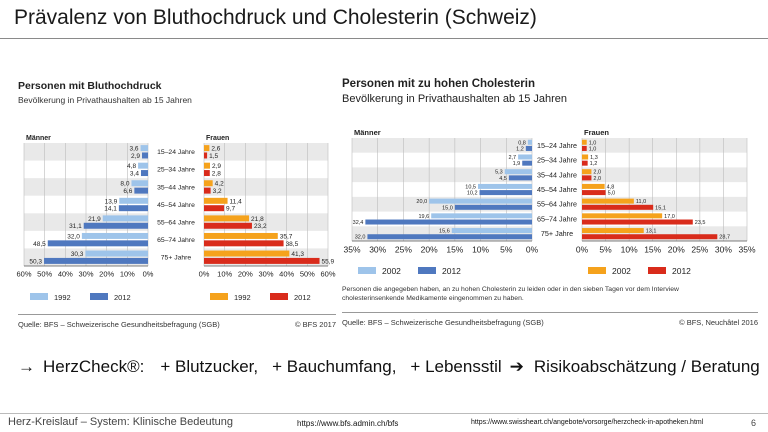  I want to click on value-label-men: 20,0, so click(421, 202).